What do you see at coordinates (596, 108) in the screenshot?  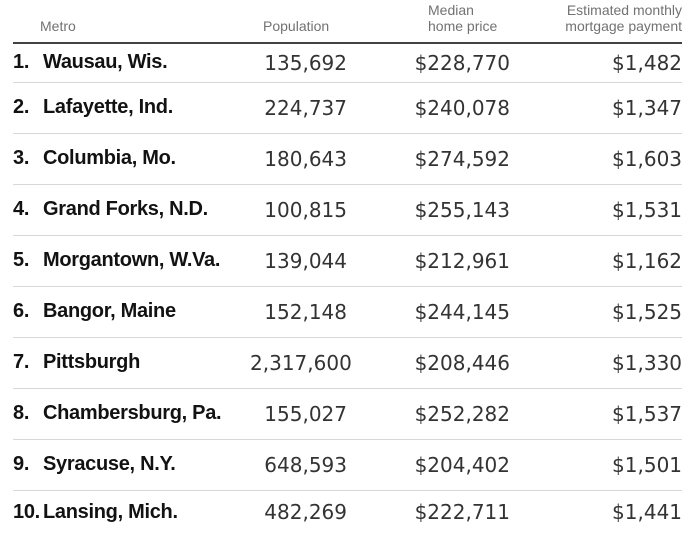 I see `payment-cell: $1,347` at bounding box center [596, 108].